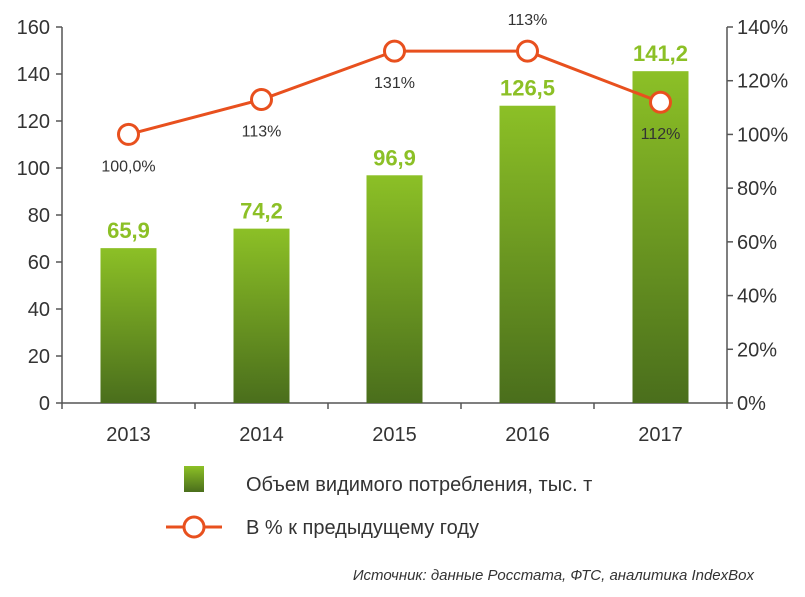 The height and width of the screenshot is (597, 805). What do you see at coordinates (194, 527) in the screenshot?
I see `legend-line-marker` at bounding box center [194, 527].